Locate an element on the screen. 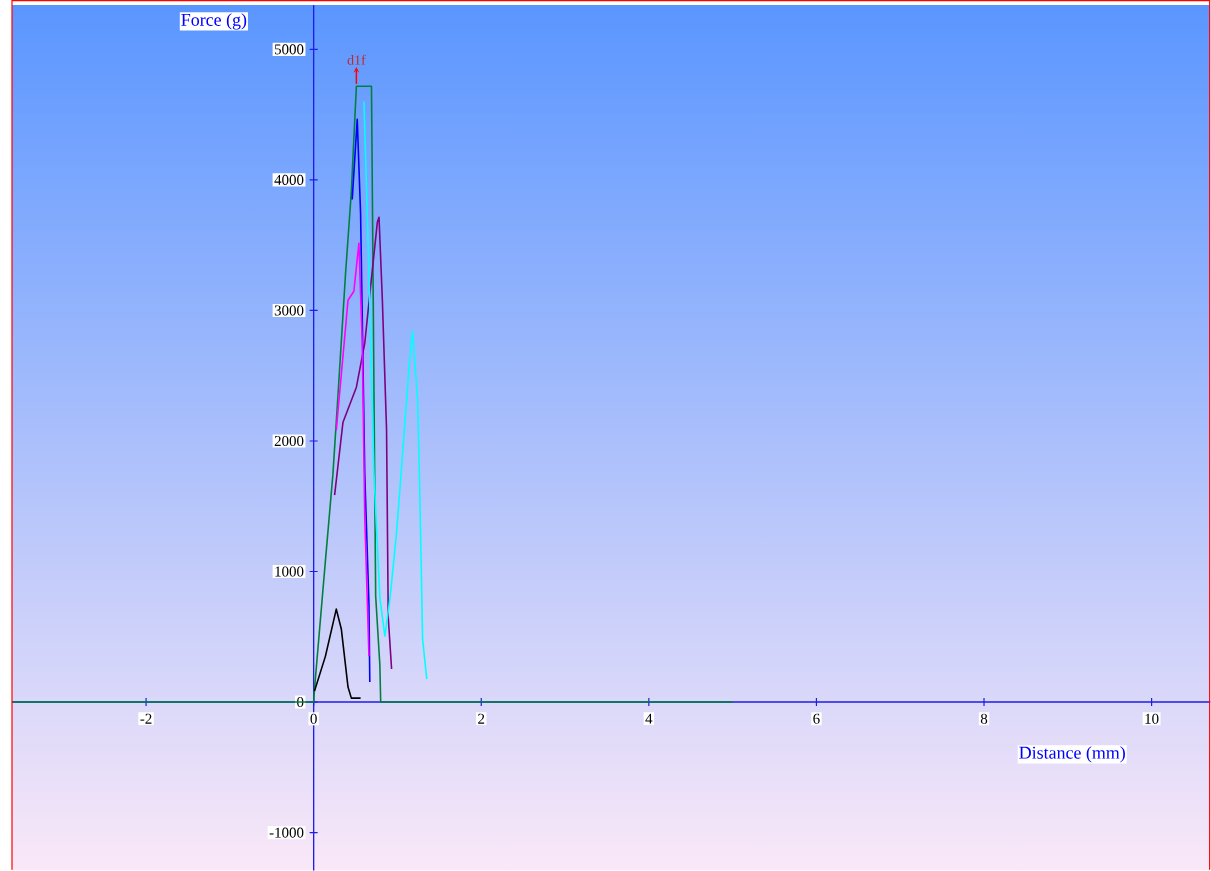 The height and width of the screenshot is (871, 1211). y-axis-title: Force (g) is located at coordinates (214, 21).